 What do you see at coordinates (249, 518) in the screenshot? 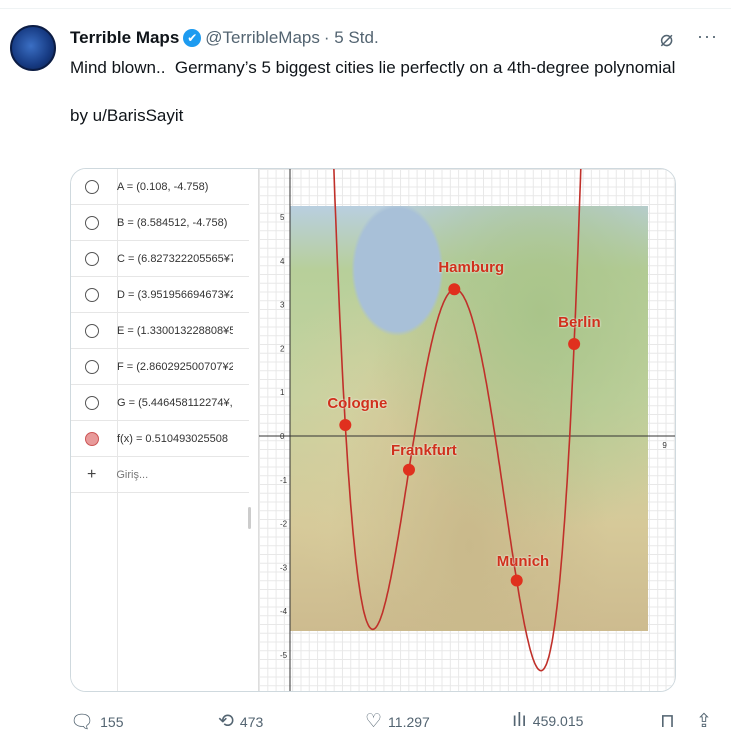
I see `scrollbar` at bounding box center [249, 518].